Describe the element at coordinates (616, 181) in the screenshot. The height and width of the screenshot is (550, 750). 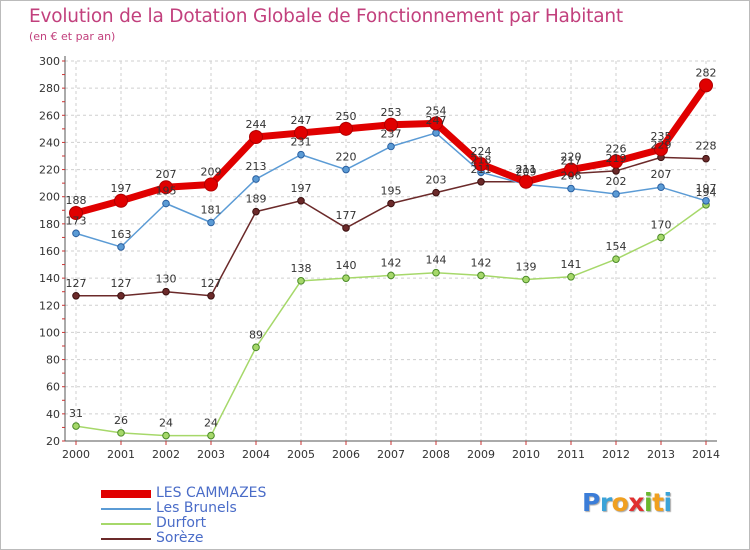
I see `data-label: 202` at that location.